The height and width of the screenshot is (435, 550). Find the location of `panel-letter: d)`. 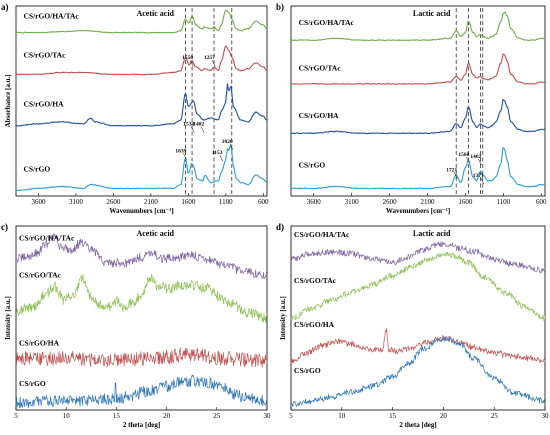

panel-letter: d) is located at coordinates (280, 227).